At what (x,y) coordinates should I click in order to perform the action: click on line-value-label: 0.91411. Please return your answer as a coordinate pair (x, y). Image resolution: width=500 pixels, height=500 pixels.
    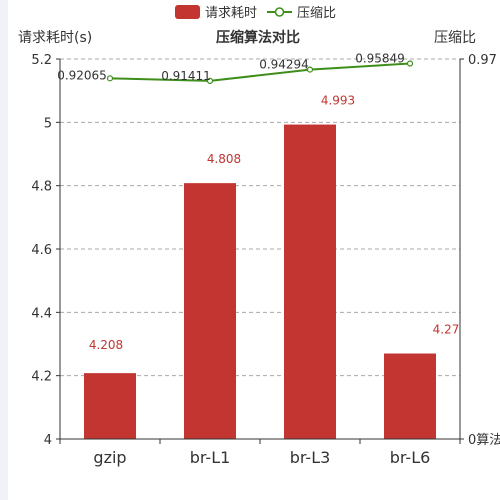
    Looking at the image, I should click on (186, 76).